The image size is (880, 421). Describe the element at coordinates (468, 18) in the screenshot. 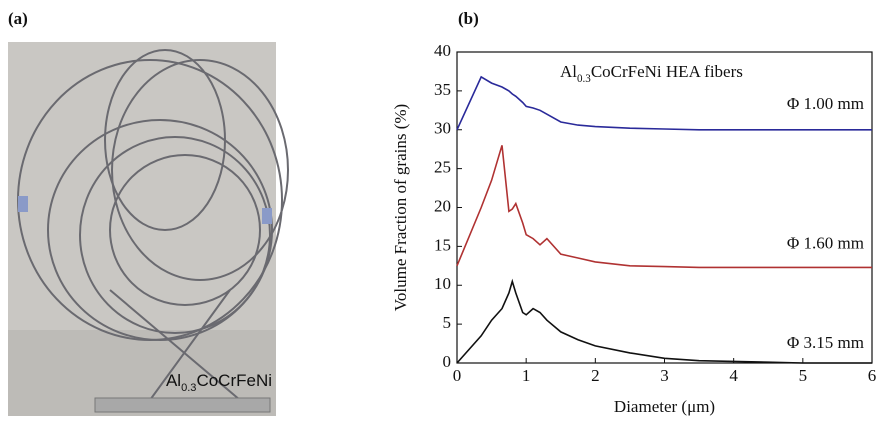

I see `panel-label: (b)` at that location.